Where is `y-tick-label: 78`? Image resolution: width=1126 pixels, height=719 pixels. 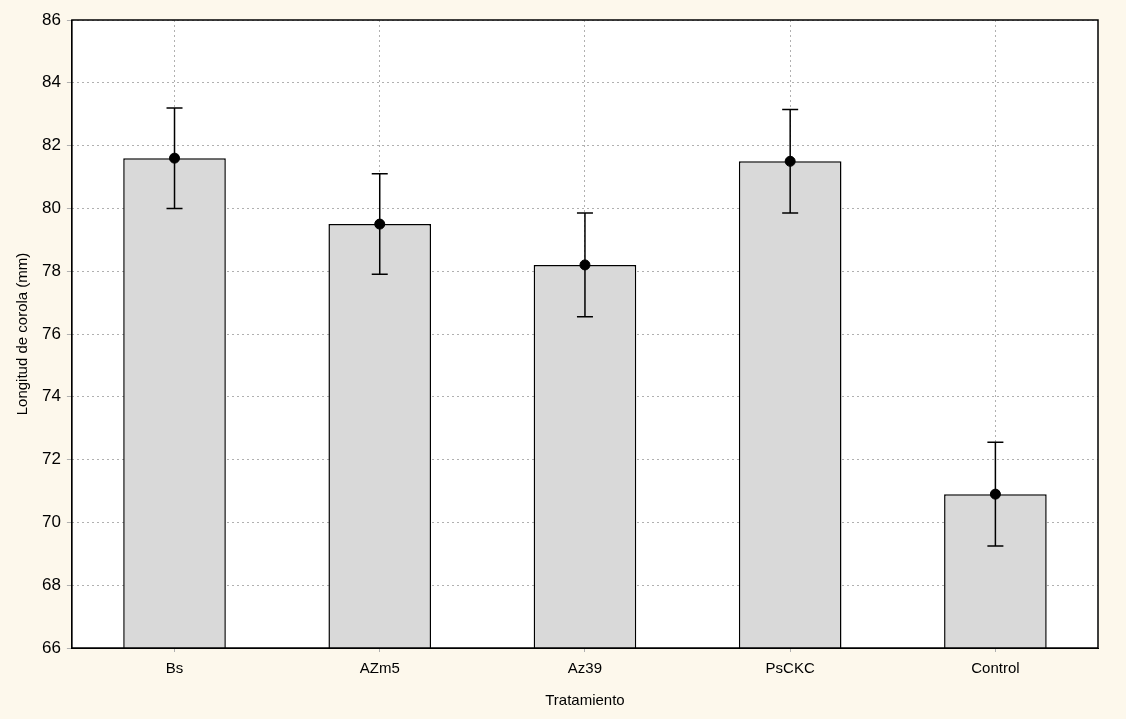 y-tick-label: 78 is located at coordinates (51, 270).